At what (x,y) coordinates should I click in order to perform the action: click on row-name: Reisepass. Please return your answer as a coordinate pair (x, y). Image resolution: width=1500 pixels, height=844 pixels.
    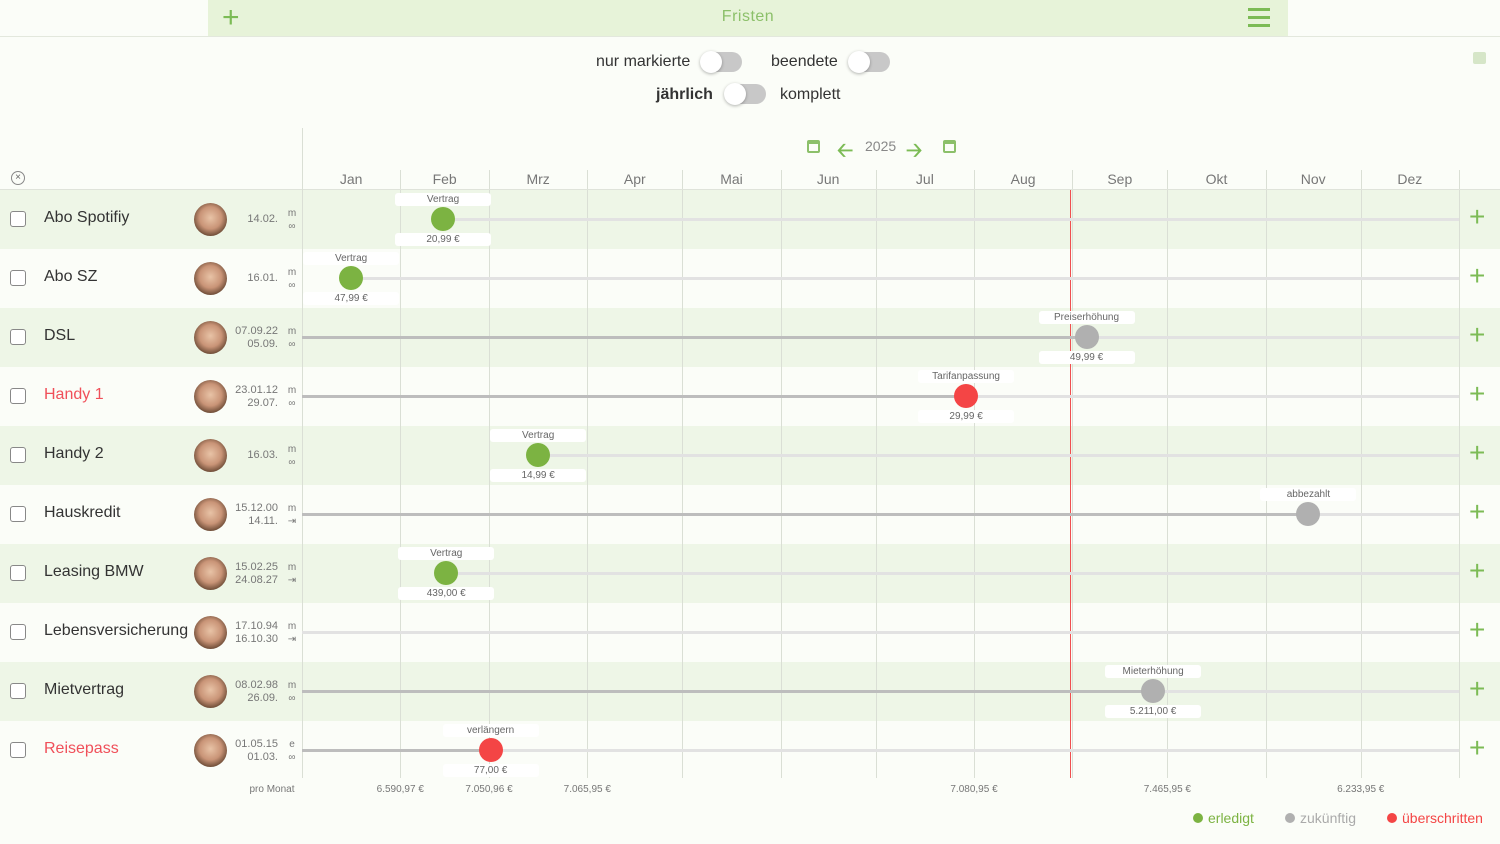
    Looking at the image, I should click on (81, 748).